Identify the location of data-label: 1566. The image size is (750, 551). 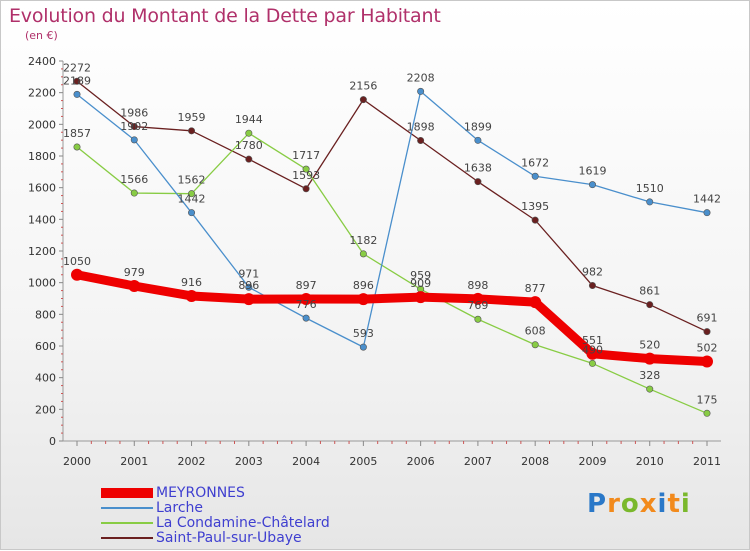
(134, 179).